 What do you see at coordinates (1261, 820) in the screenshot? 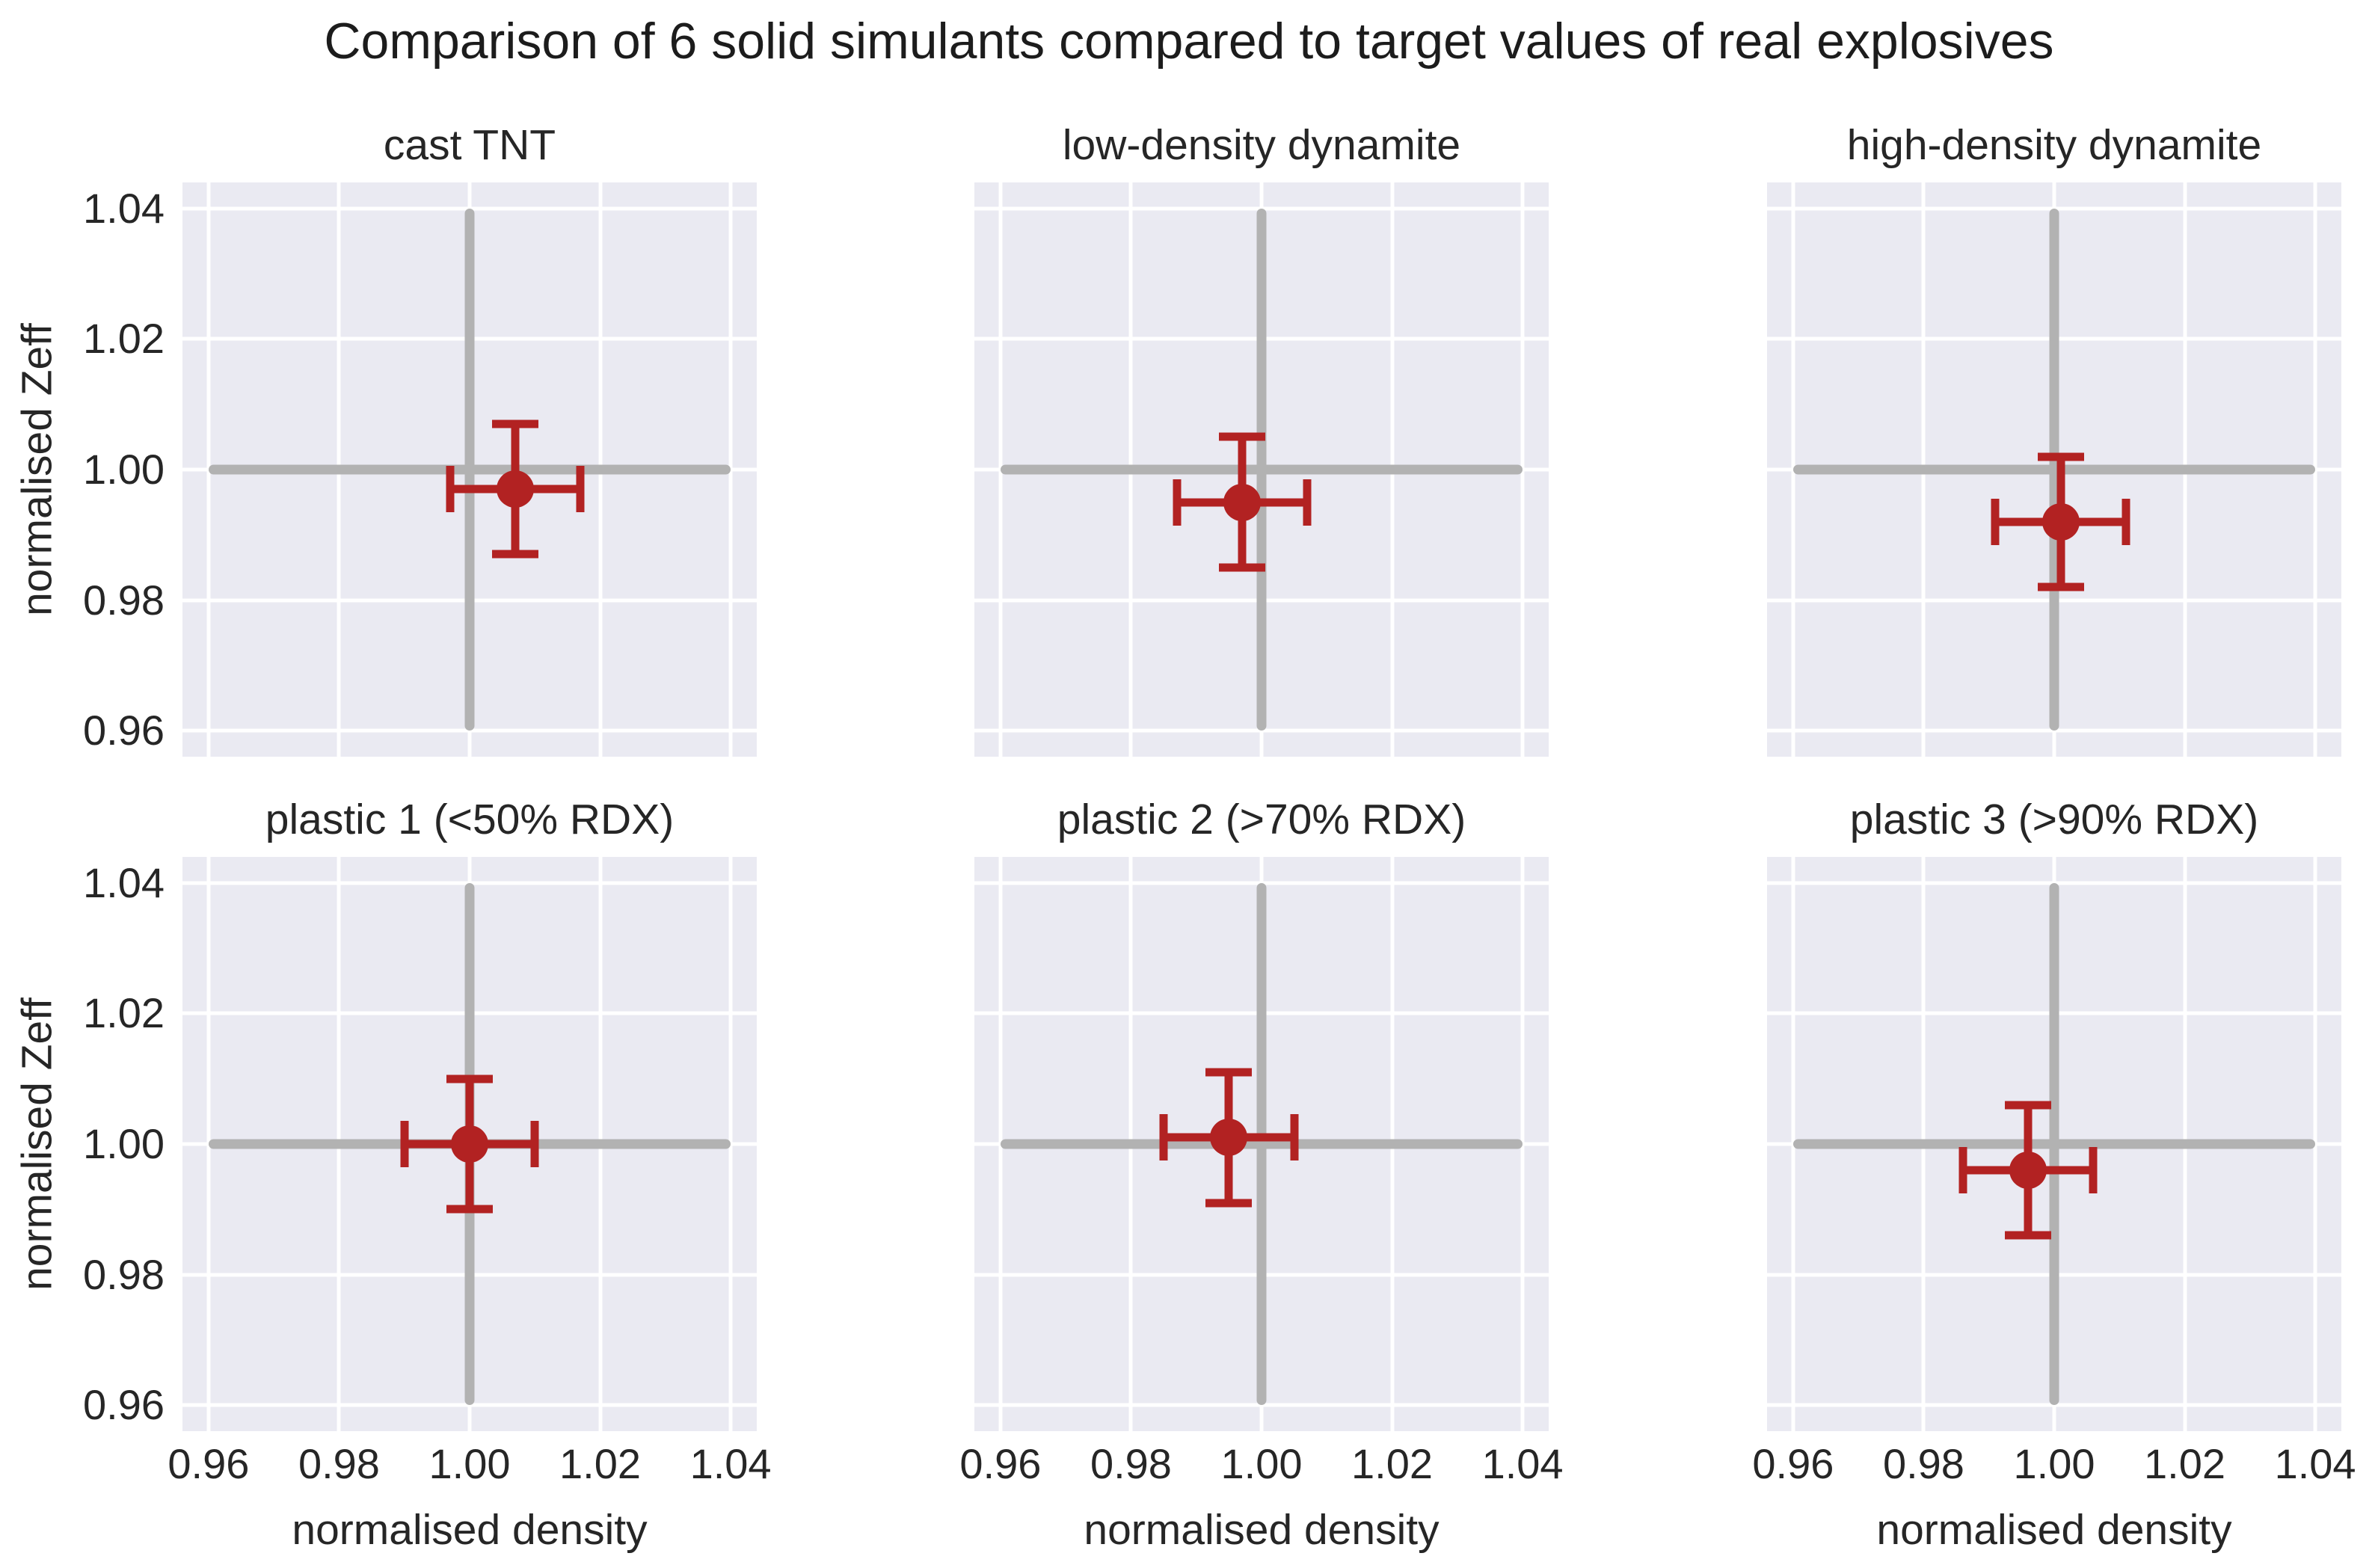
I see `subplot-title: plastic 2 (>70% RDX)` at bounding box center [1261, 820].